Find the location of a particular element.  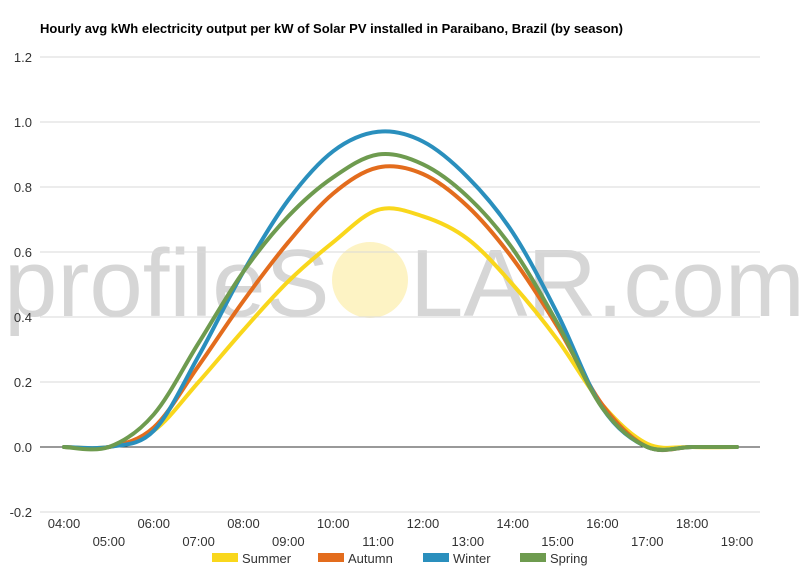

x-tick-label: 05:00 is located at coordinates (109, 541).